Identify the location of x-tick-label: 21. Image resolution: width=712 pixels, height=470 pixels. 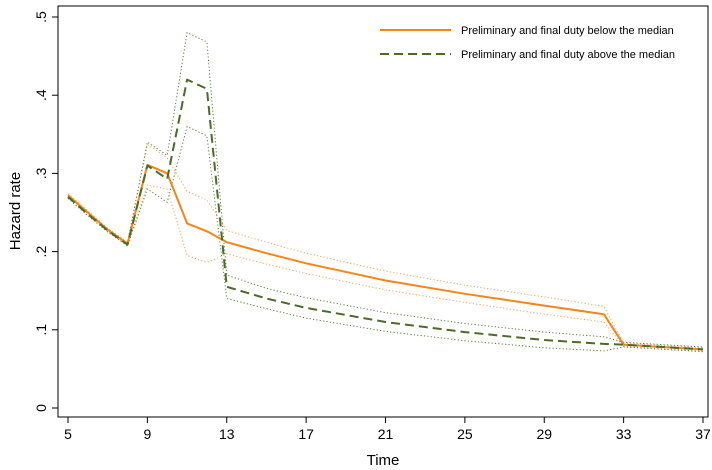
(386, 434).